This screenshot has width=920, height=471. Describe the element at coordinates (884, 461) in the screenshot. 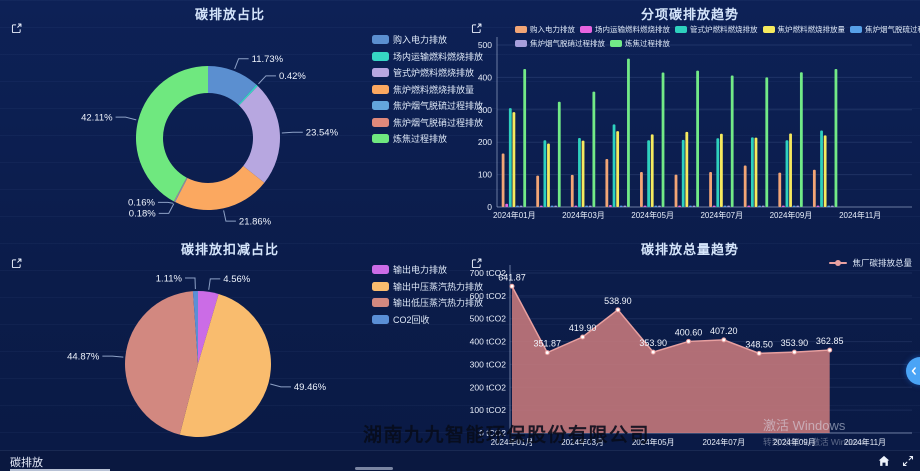

I see `home-icon` at that location.